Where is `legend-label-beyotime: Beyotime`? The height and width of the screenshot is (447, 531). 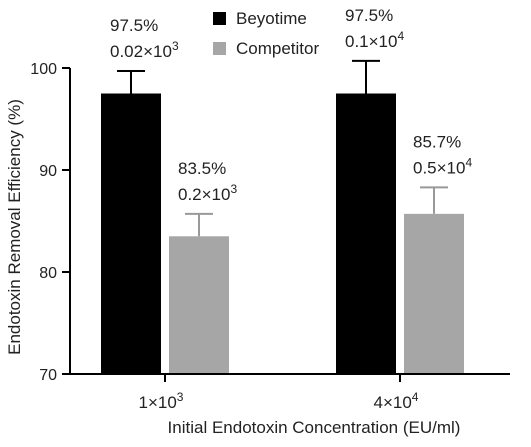 legend-label-beyotime: Beyotime is located at coordinates (271, 18).